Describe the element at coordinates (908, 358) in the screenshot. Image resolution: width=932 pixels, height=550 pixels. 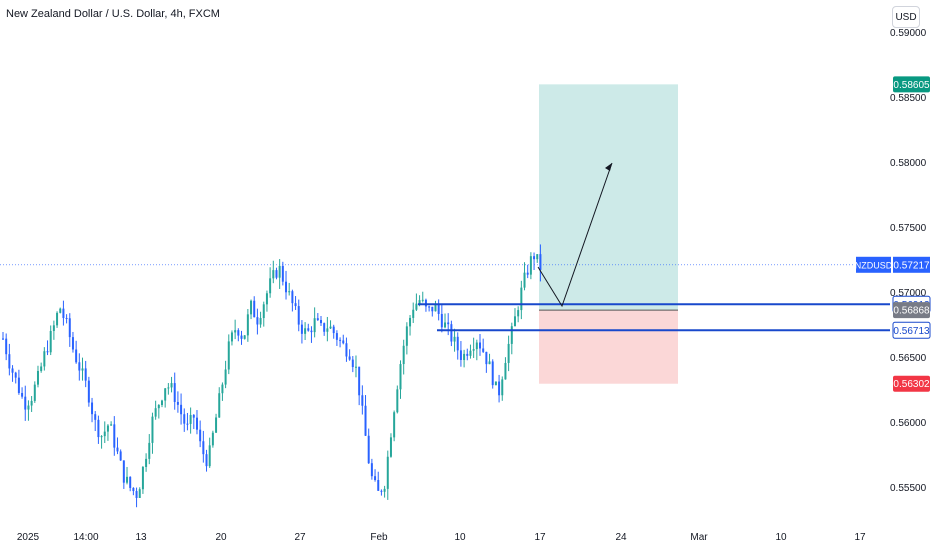
I see `y-tick-label: 0.56500` at that location.